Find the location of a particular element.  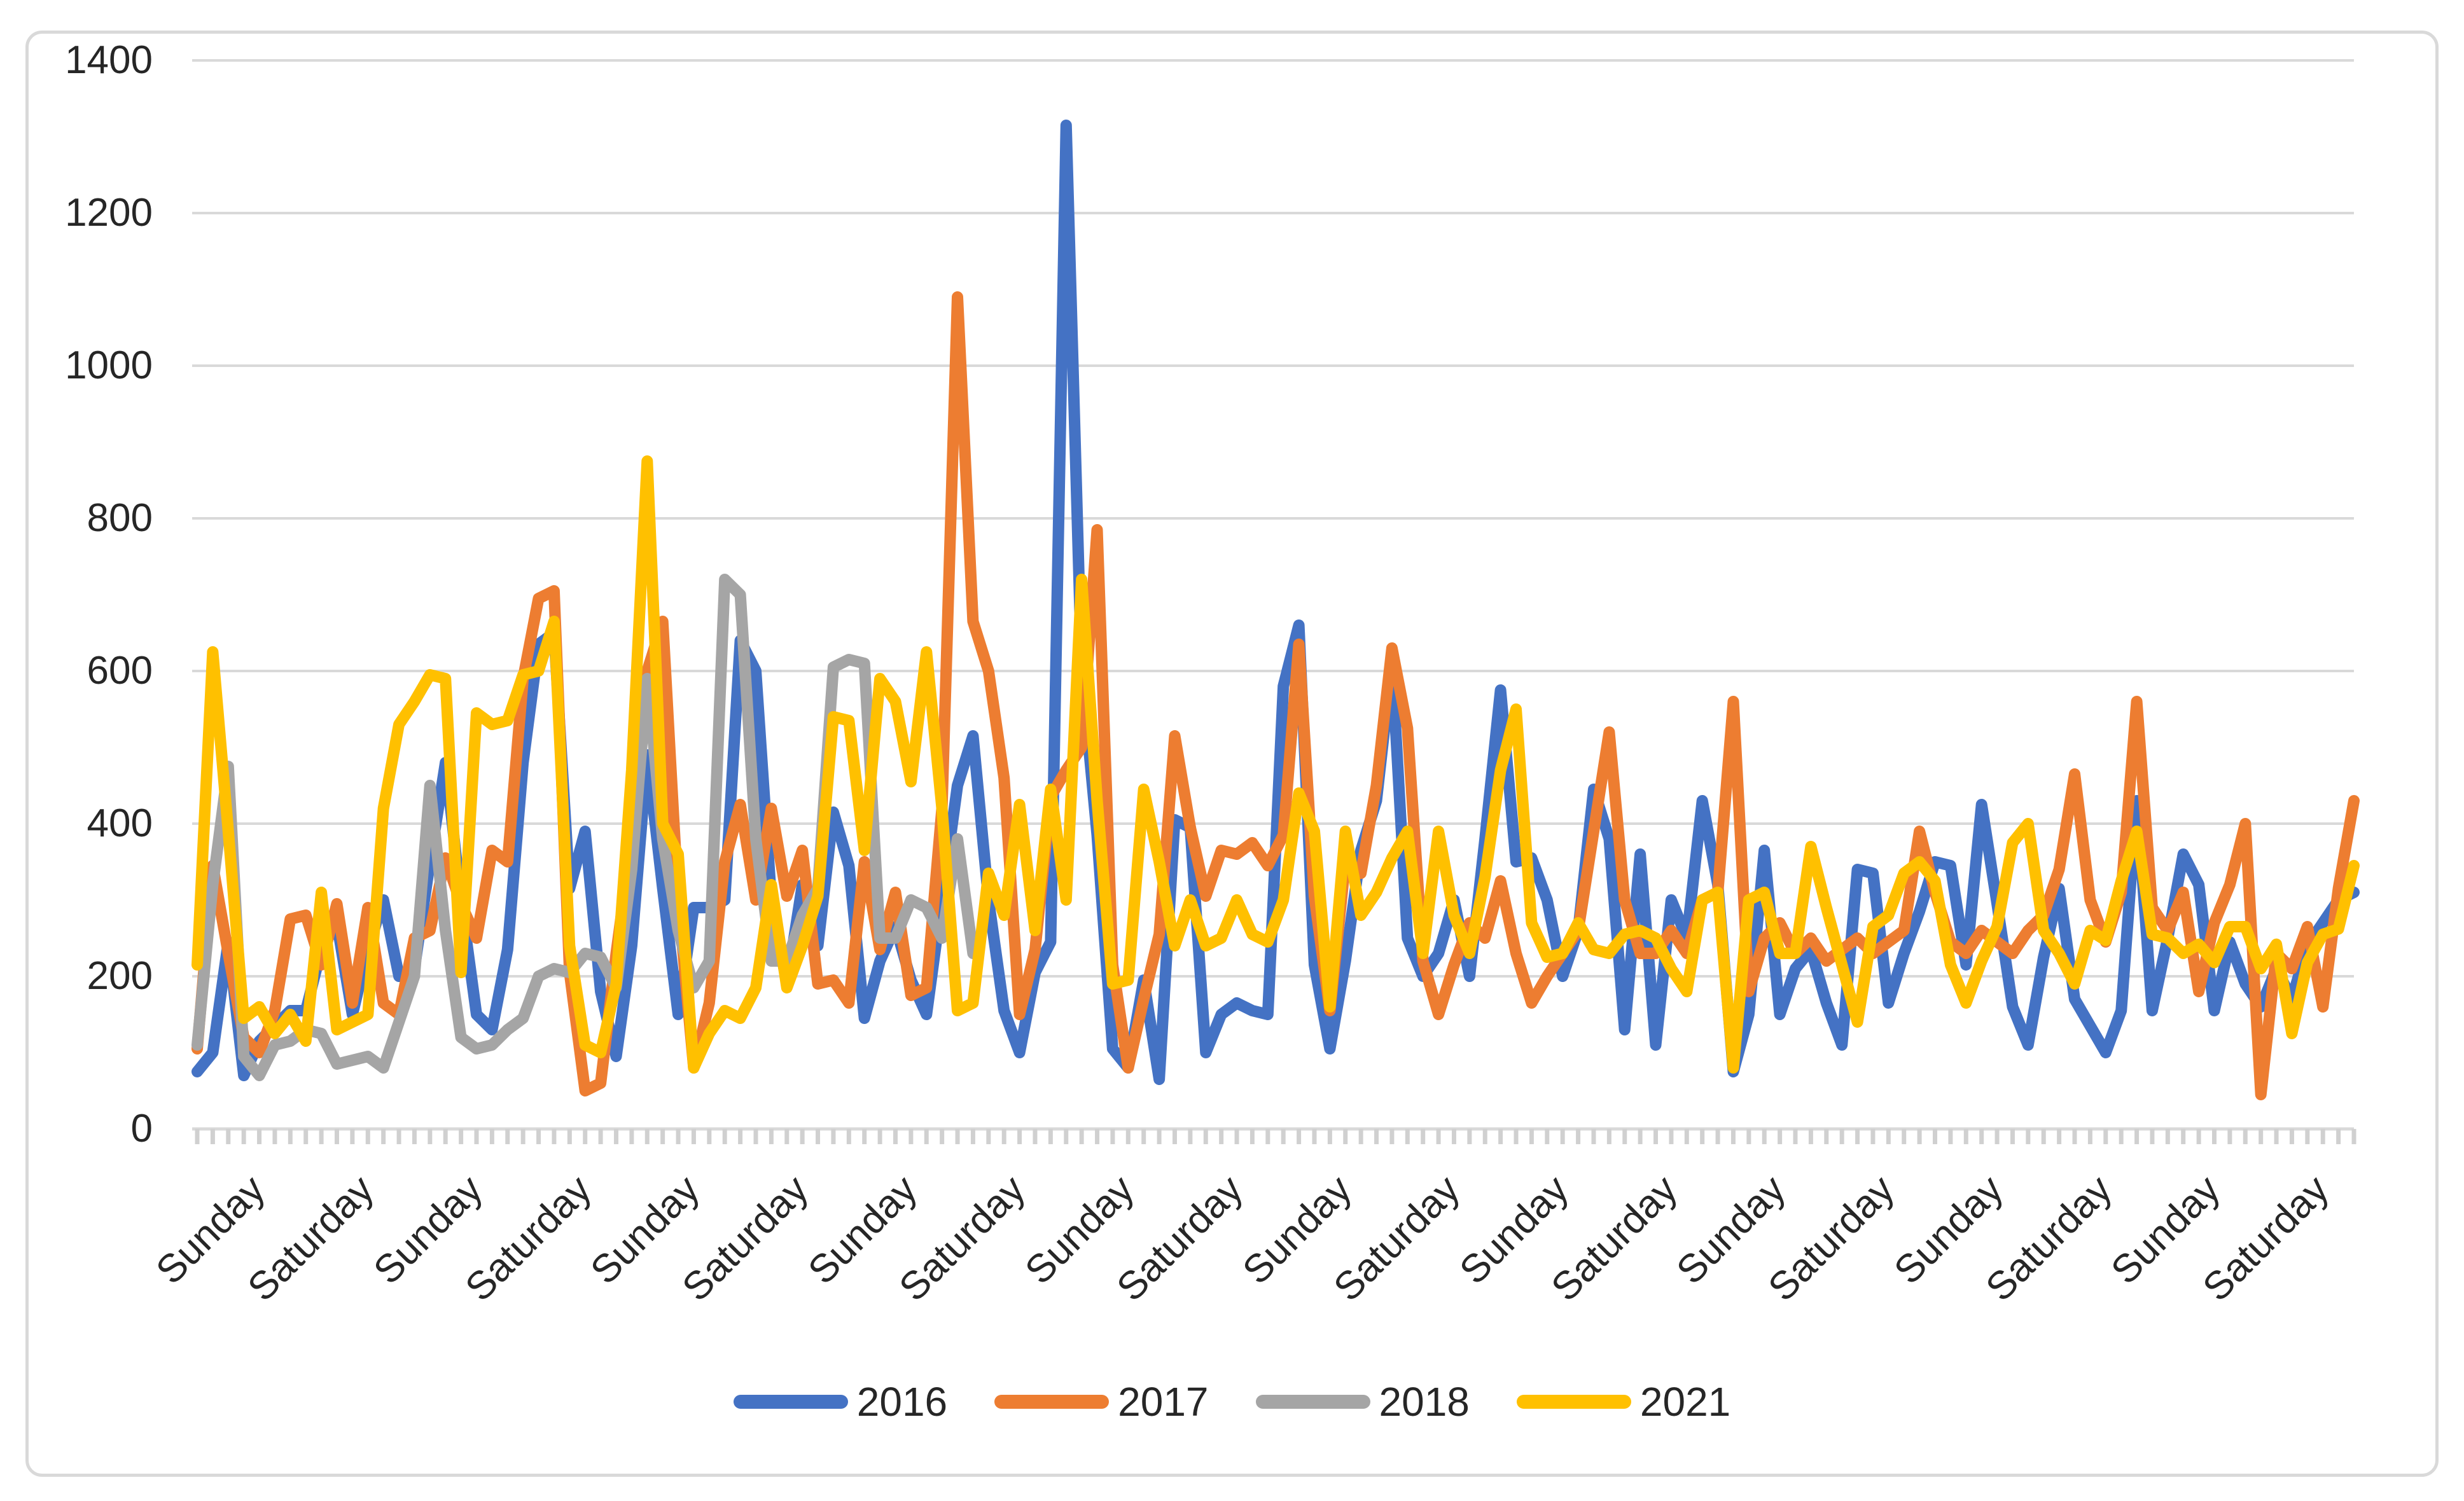

legend-label-2017: 2017 is located at coordinates (1163, 1402).